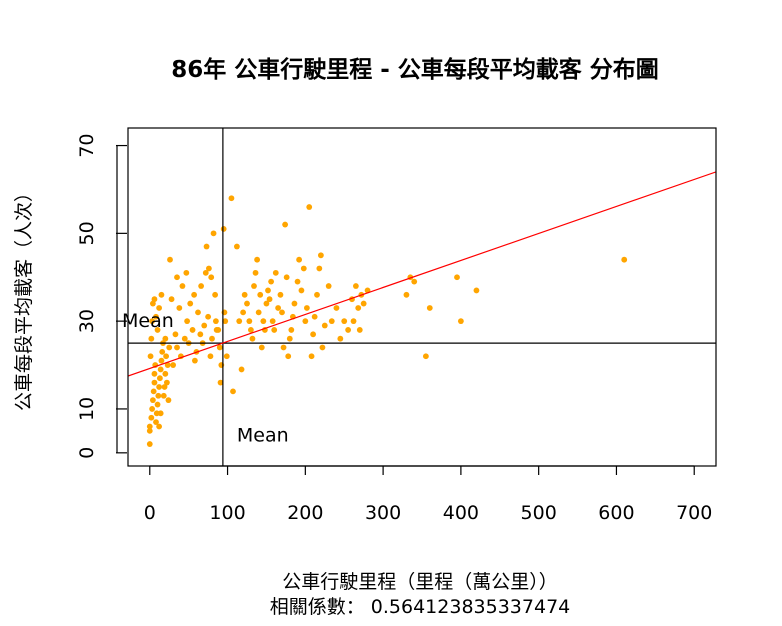  Describe the element at coordinates (415, 69) in the screenshot. I see `chart-title: 86年 公車行駛里程 - 公車每段平均載客 分布圖` at that location.